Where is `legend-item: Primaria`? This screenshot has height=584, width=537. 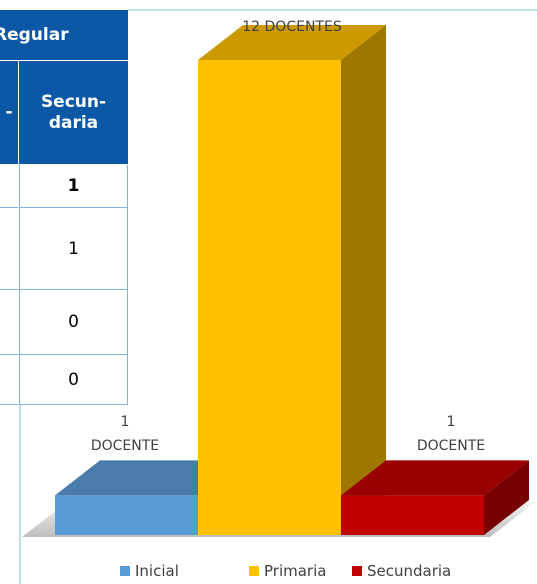
legend-item: Primaria is located at coordinates (287, 571).